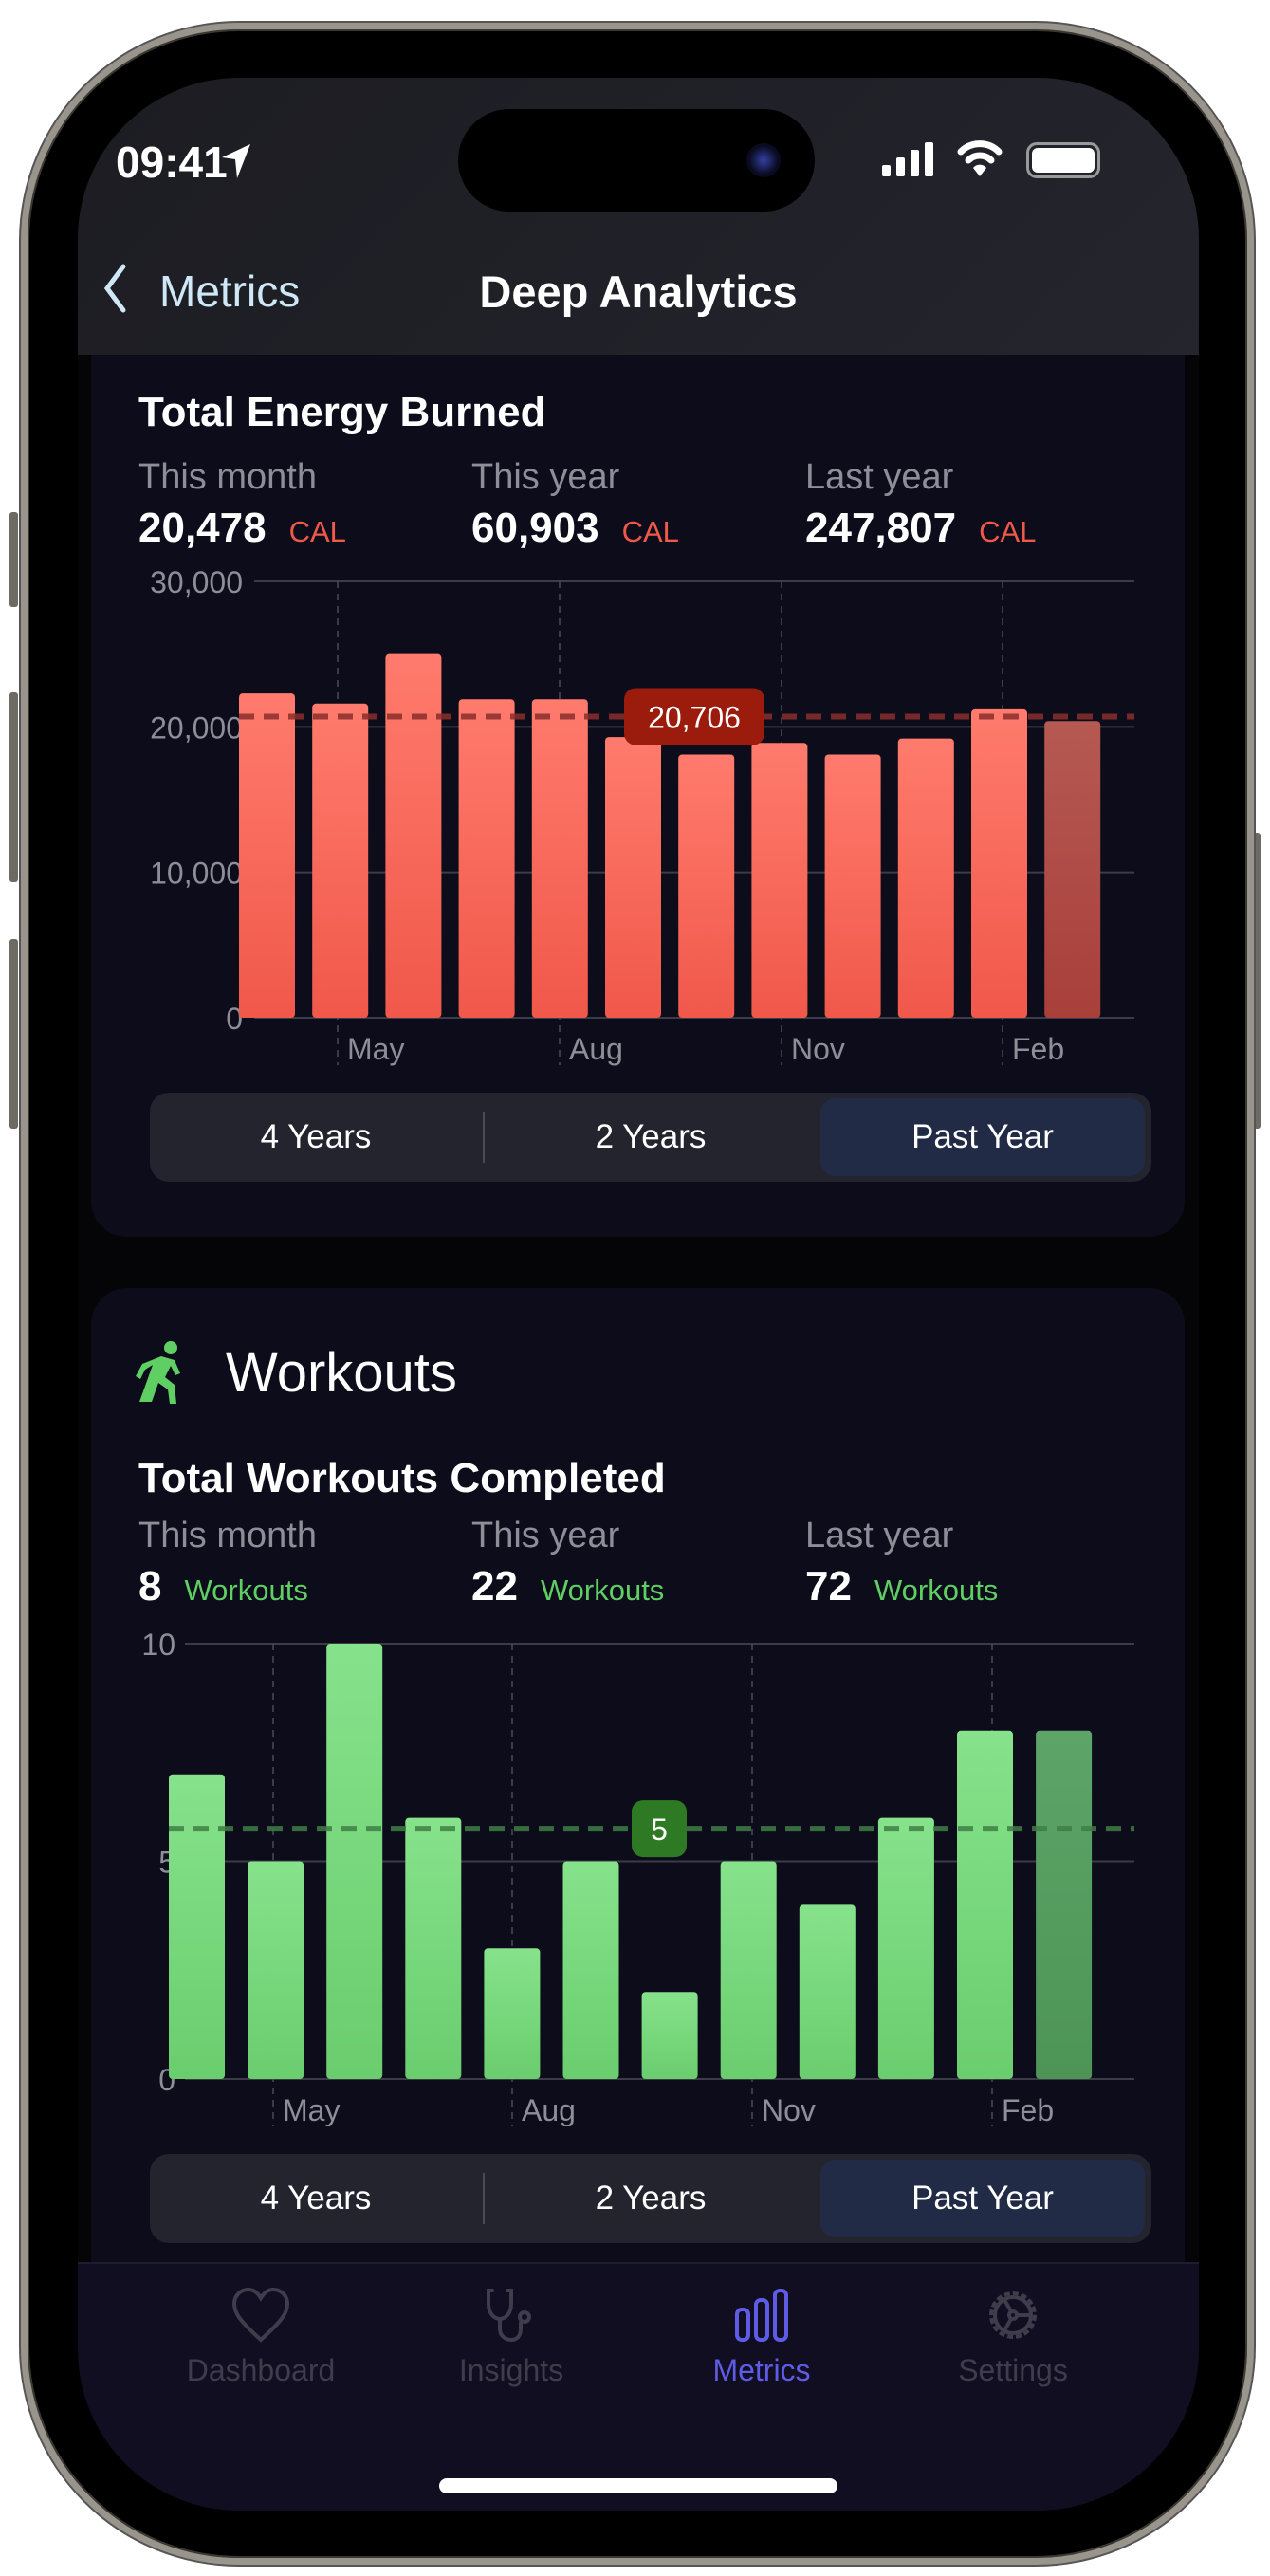 This screenshot has height=2576, width=1270. Describe the element at coordinates (881, 528) in the screenshot. I see `stat-value: 247,807` at that location.